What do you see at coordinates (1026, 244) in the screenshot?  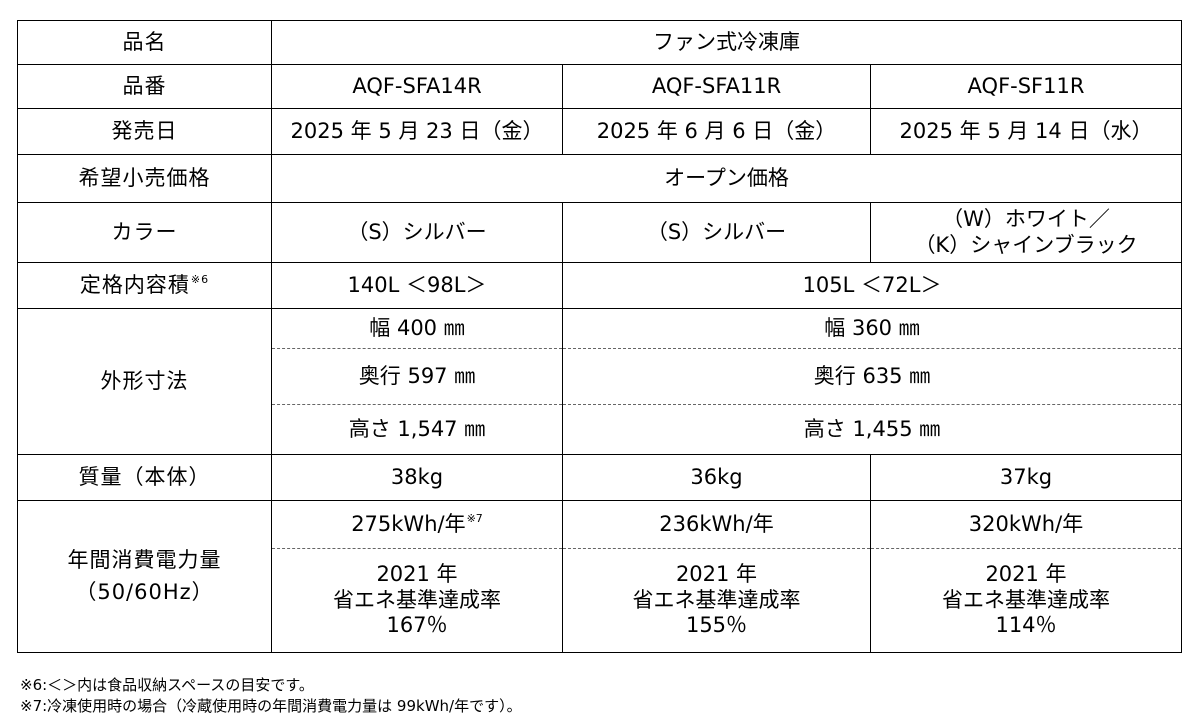 I see `color-line: （K）シャインブラック` at bounding box center [1026, 244].